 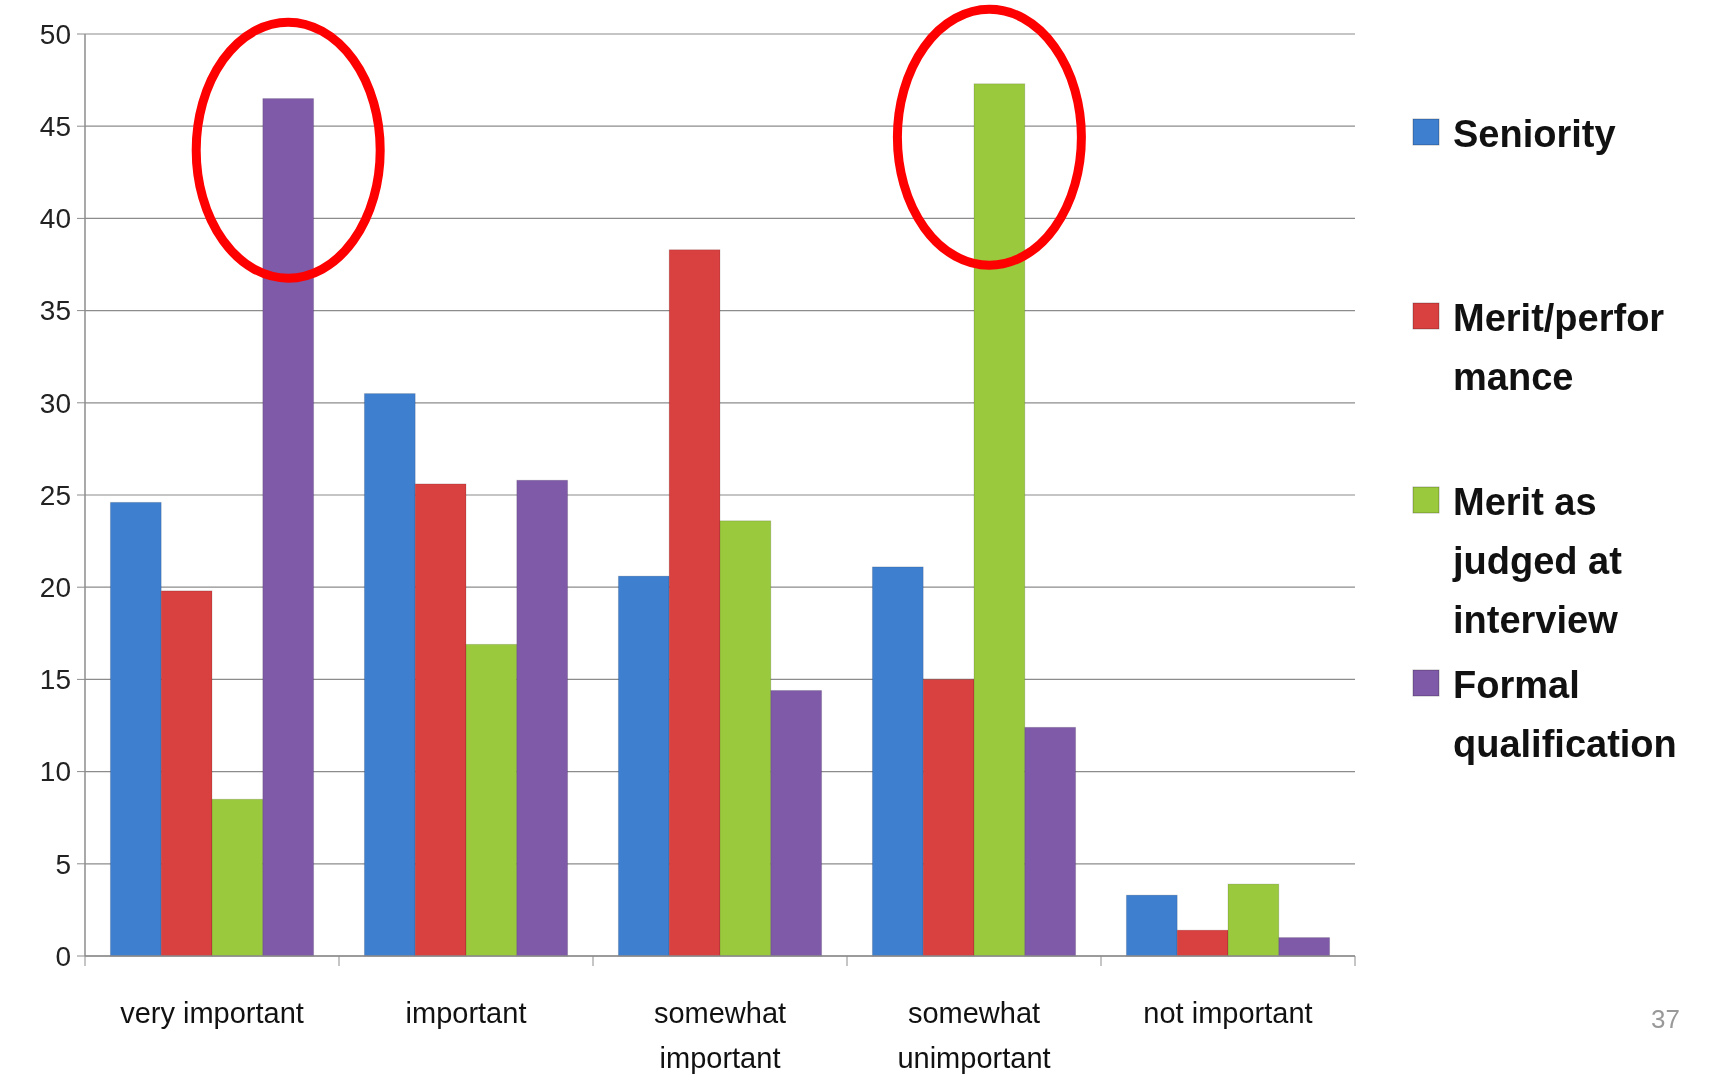 I want to click on y-tick-label: 25, so click(x=55, y=495).